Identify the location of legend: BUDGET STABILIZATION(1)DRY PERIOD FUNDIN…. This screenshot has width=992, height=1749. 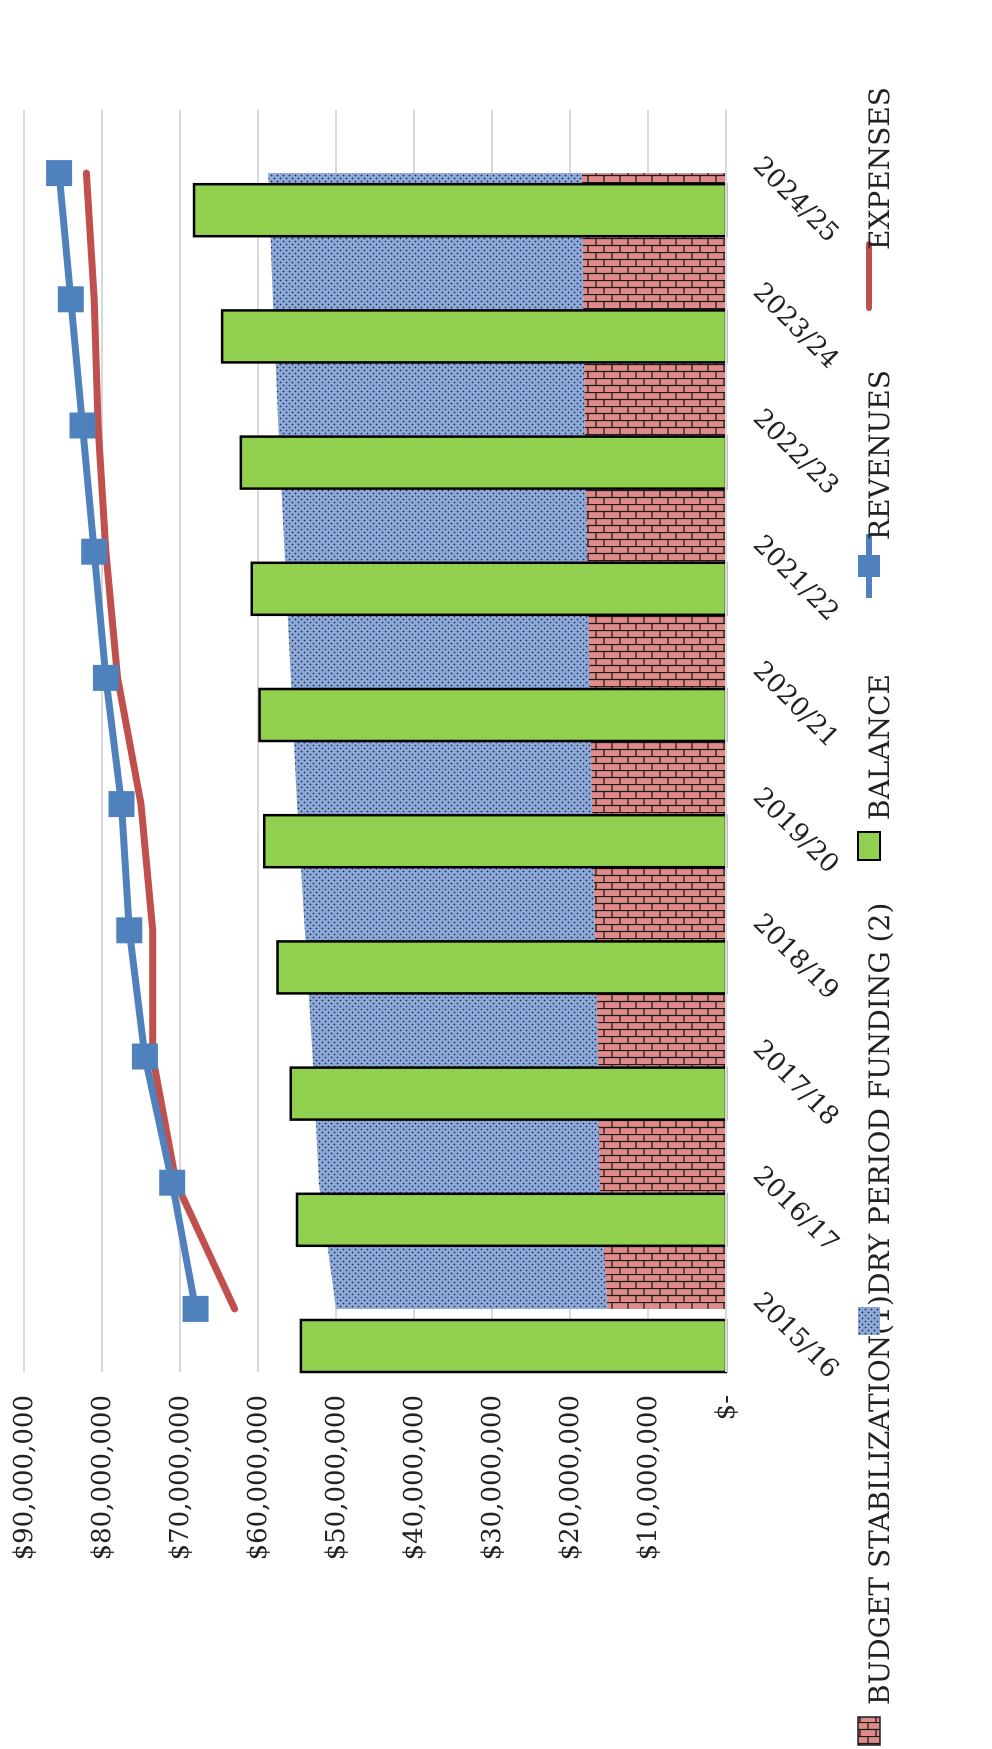
(876, 916).